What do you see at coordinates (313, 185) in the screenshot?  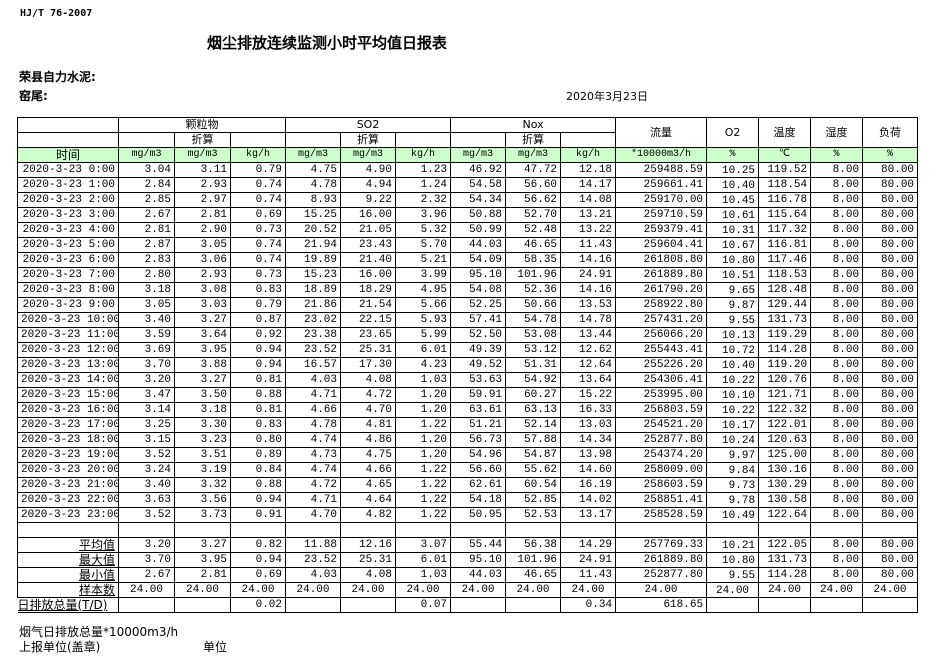 I see `value-cell: 4.78` at bounding box center [313, 185].